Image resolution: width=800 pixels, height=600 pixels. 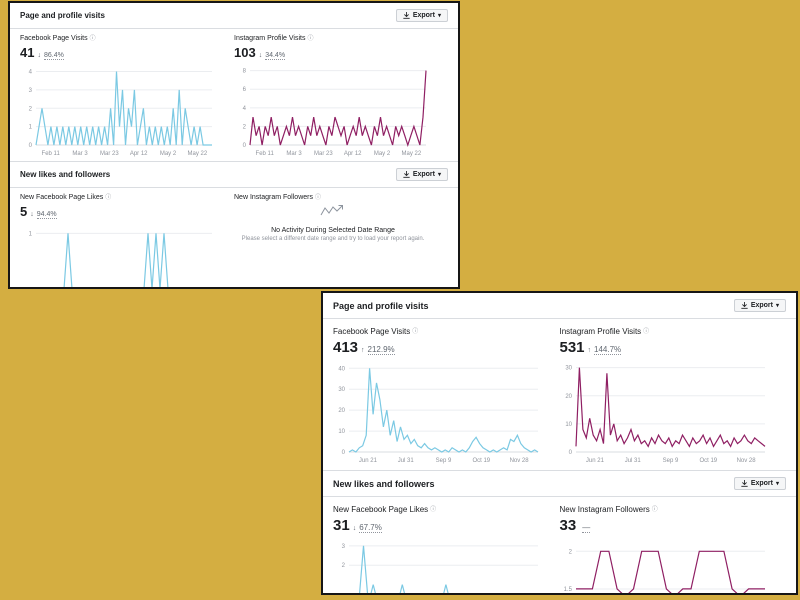 What do you see at coordinates (341, 369) in the screenshot?
I see `svg-text: 40` at bounding box center [341, 369].